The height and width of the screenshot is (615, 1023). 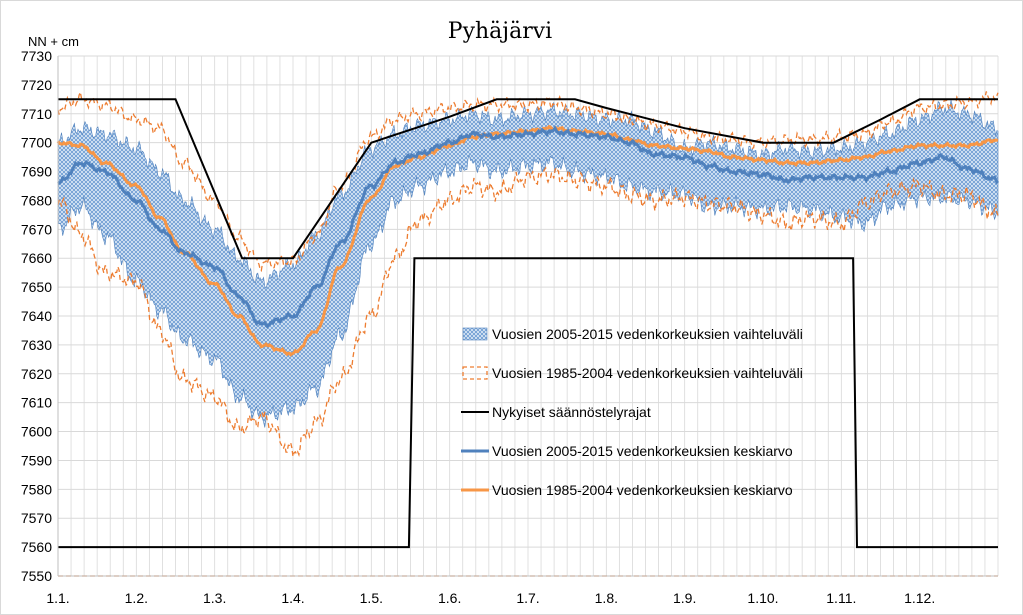 I want to click on x-tick-label: 1.2., so click(x=136, y=598).